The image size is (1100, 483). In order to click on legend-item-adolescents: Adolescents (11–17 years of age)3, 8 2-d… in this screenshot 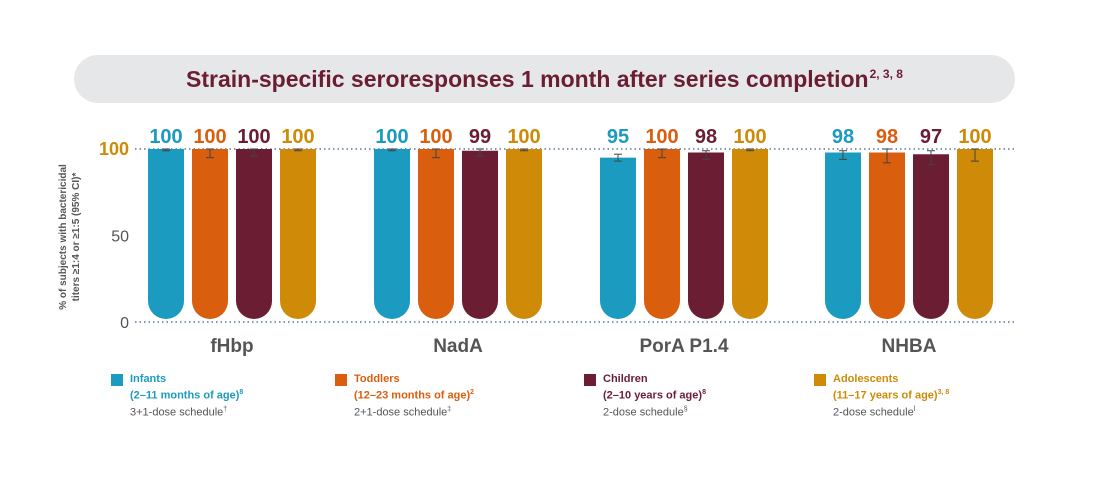, I will do `click(914, 395)`.